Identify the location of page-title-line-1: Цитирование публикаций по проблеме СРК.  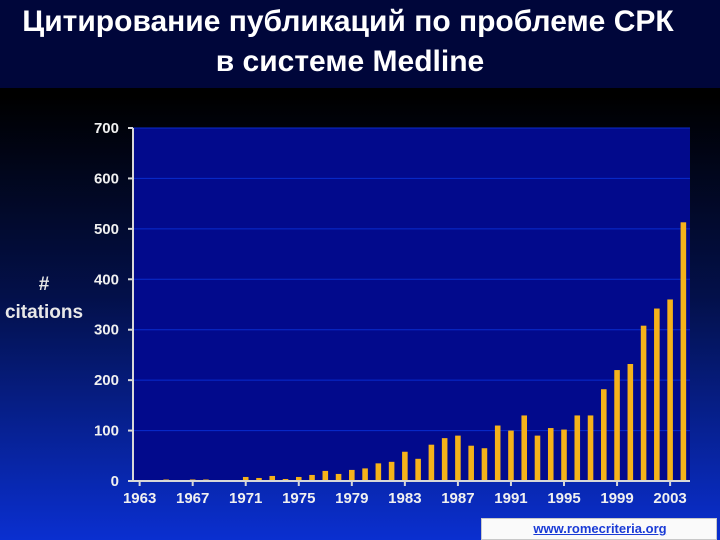
(348, 21).